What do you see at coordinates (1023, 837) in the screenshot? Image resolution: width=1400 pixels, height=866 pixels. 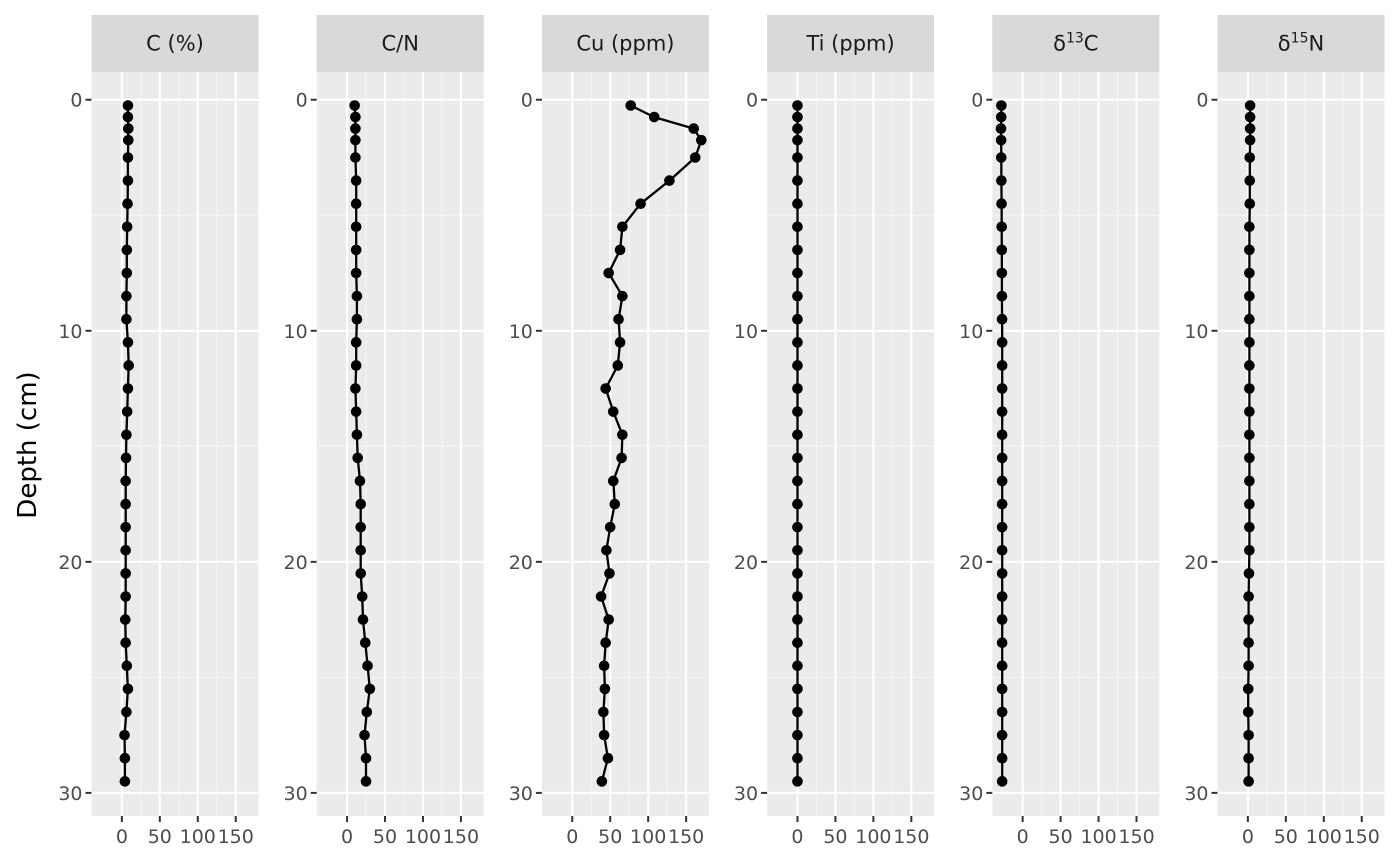 I see `x-tick-label: 0` at bounding box center [1023, 837].